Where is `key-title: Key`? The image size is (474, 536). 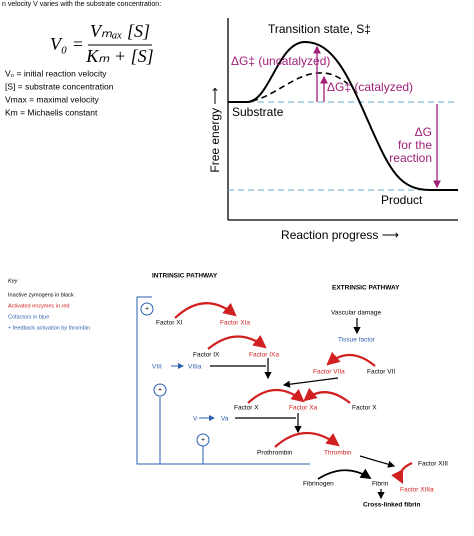
key-title: Key is located at coordinates (13, 281).